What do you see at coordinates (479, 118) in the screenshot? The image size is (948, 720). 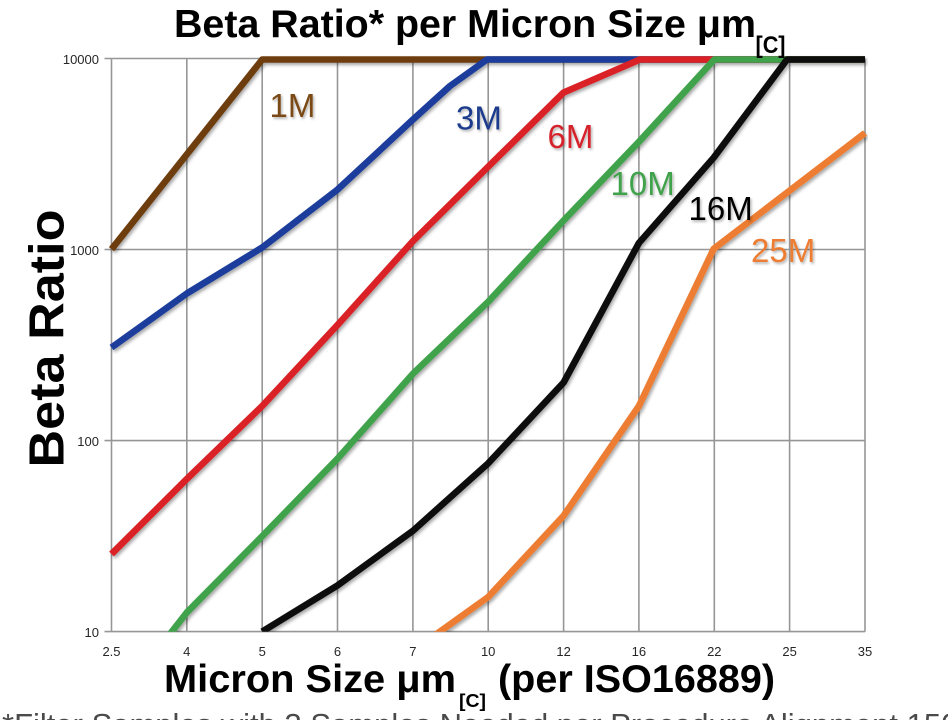 I see `svg-text: 3M` at bounding box center [479, 118].